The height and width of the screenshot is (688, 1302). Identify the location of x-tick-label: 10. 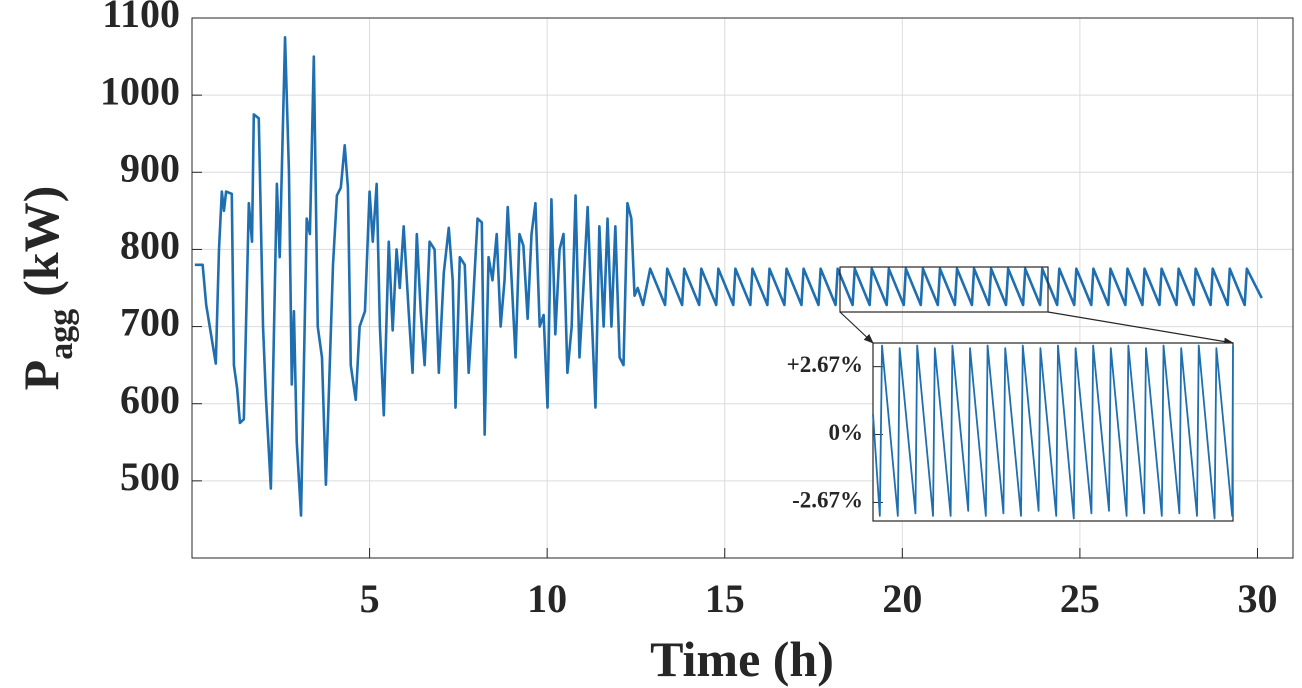
(547, 598).